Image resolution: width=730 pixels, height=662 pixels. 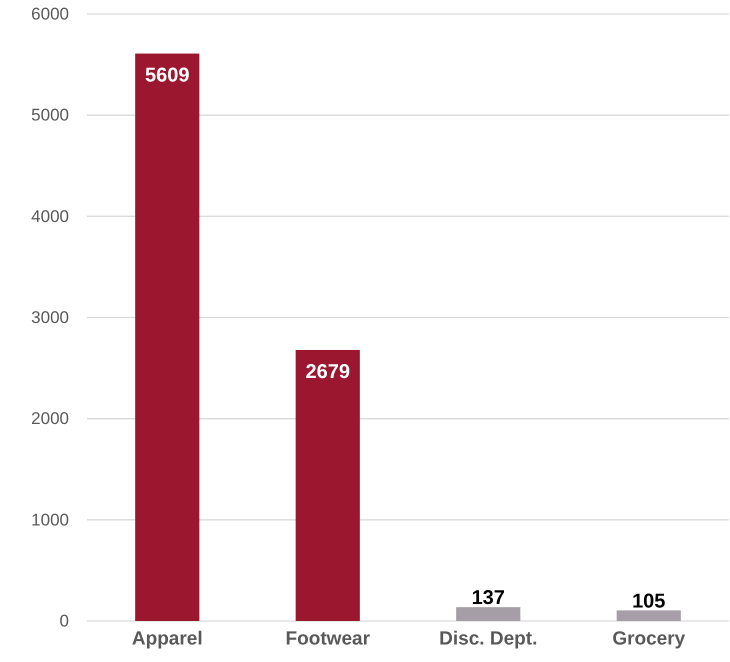 What do you see at coordinates (649, 601) in the screenshot?
I see `data-label: 105` at bounding box center [649, 601].